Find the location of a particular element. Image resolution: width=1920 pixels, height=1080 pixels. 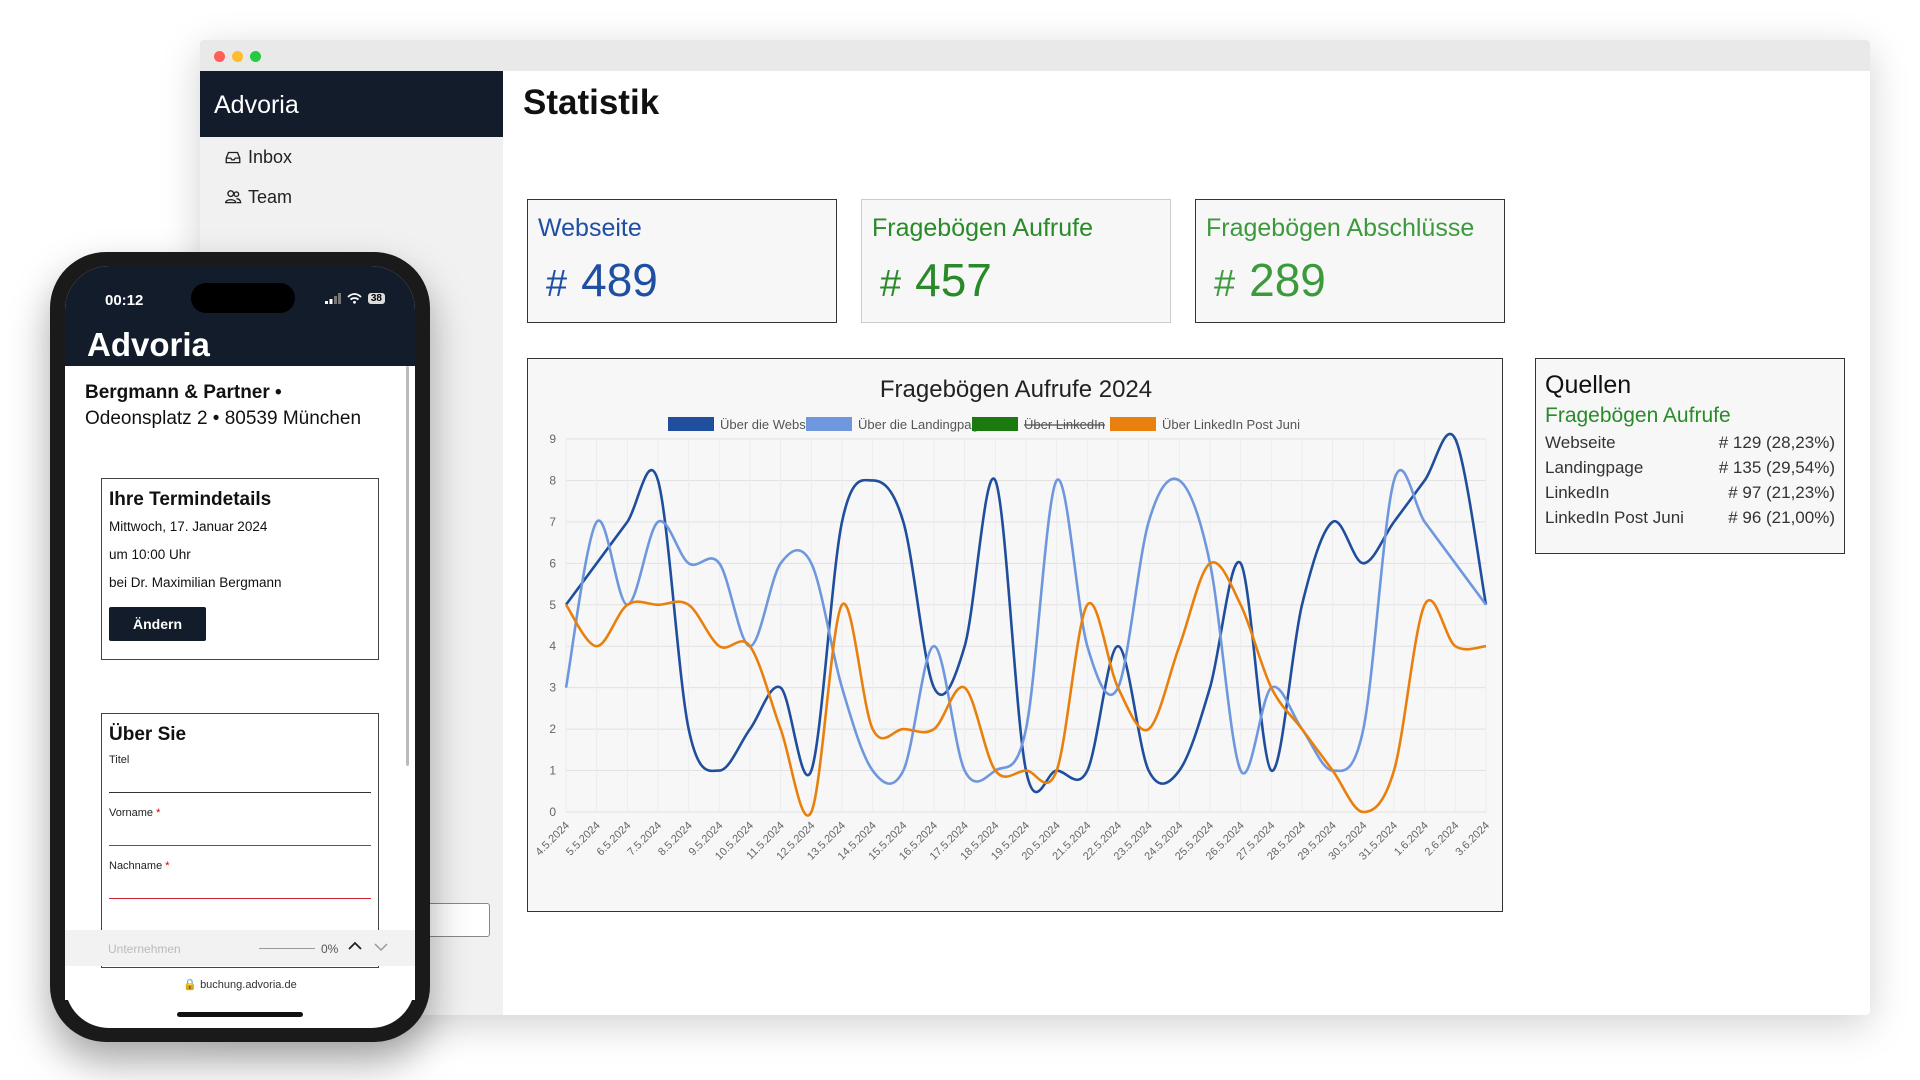

stat-card-value: #457 is located at coordinates (1016, 280).